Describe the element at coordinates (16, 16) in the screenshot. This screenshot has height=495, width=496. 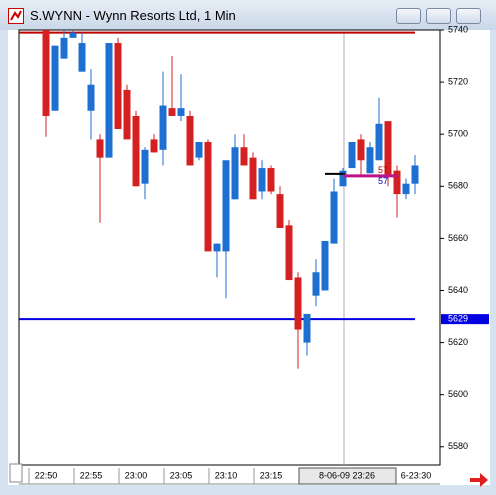
I see `app-icon` at that location.